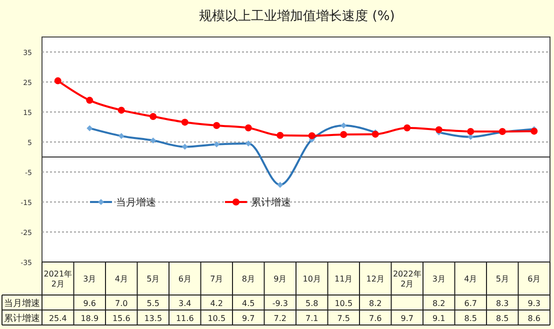 The width and height of the screenshot is (554, 329). What do you see at coordinates (121, 303) in the screenshot?
I see `data-label: 7.0` at bounding box center [121, 303].